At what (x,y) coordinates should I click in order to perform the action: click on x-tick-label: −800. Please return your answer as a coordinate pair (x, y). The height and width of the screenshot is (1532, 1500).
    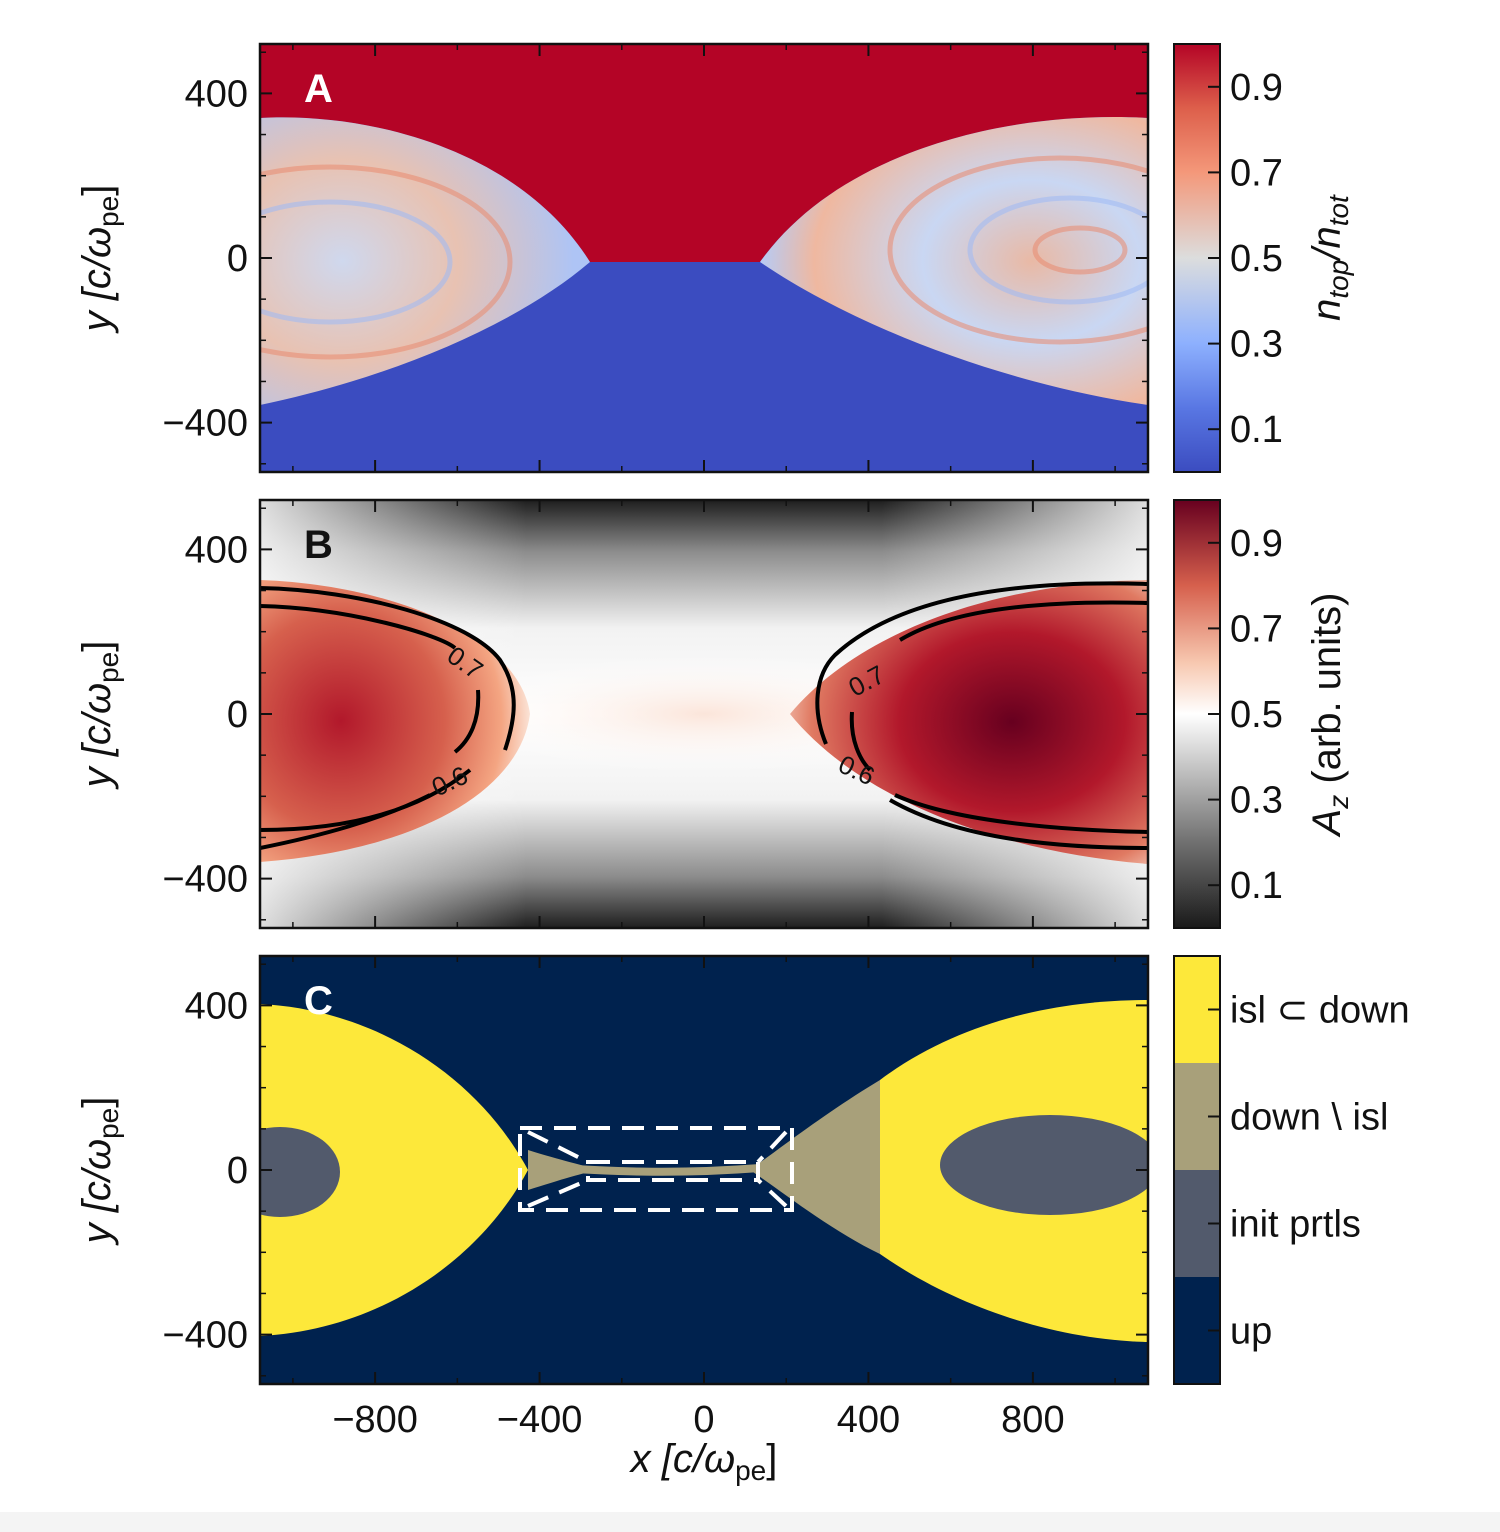
    Looking at the image, I should click on (375, 1420).